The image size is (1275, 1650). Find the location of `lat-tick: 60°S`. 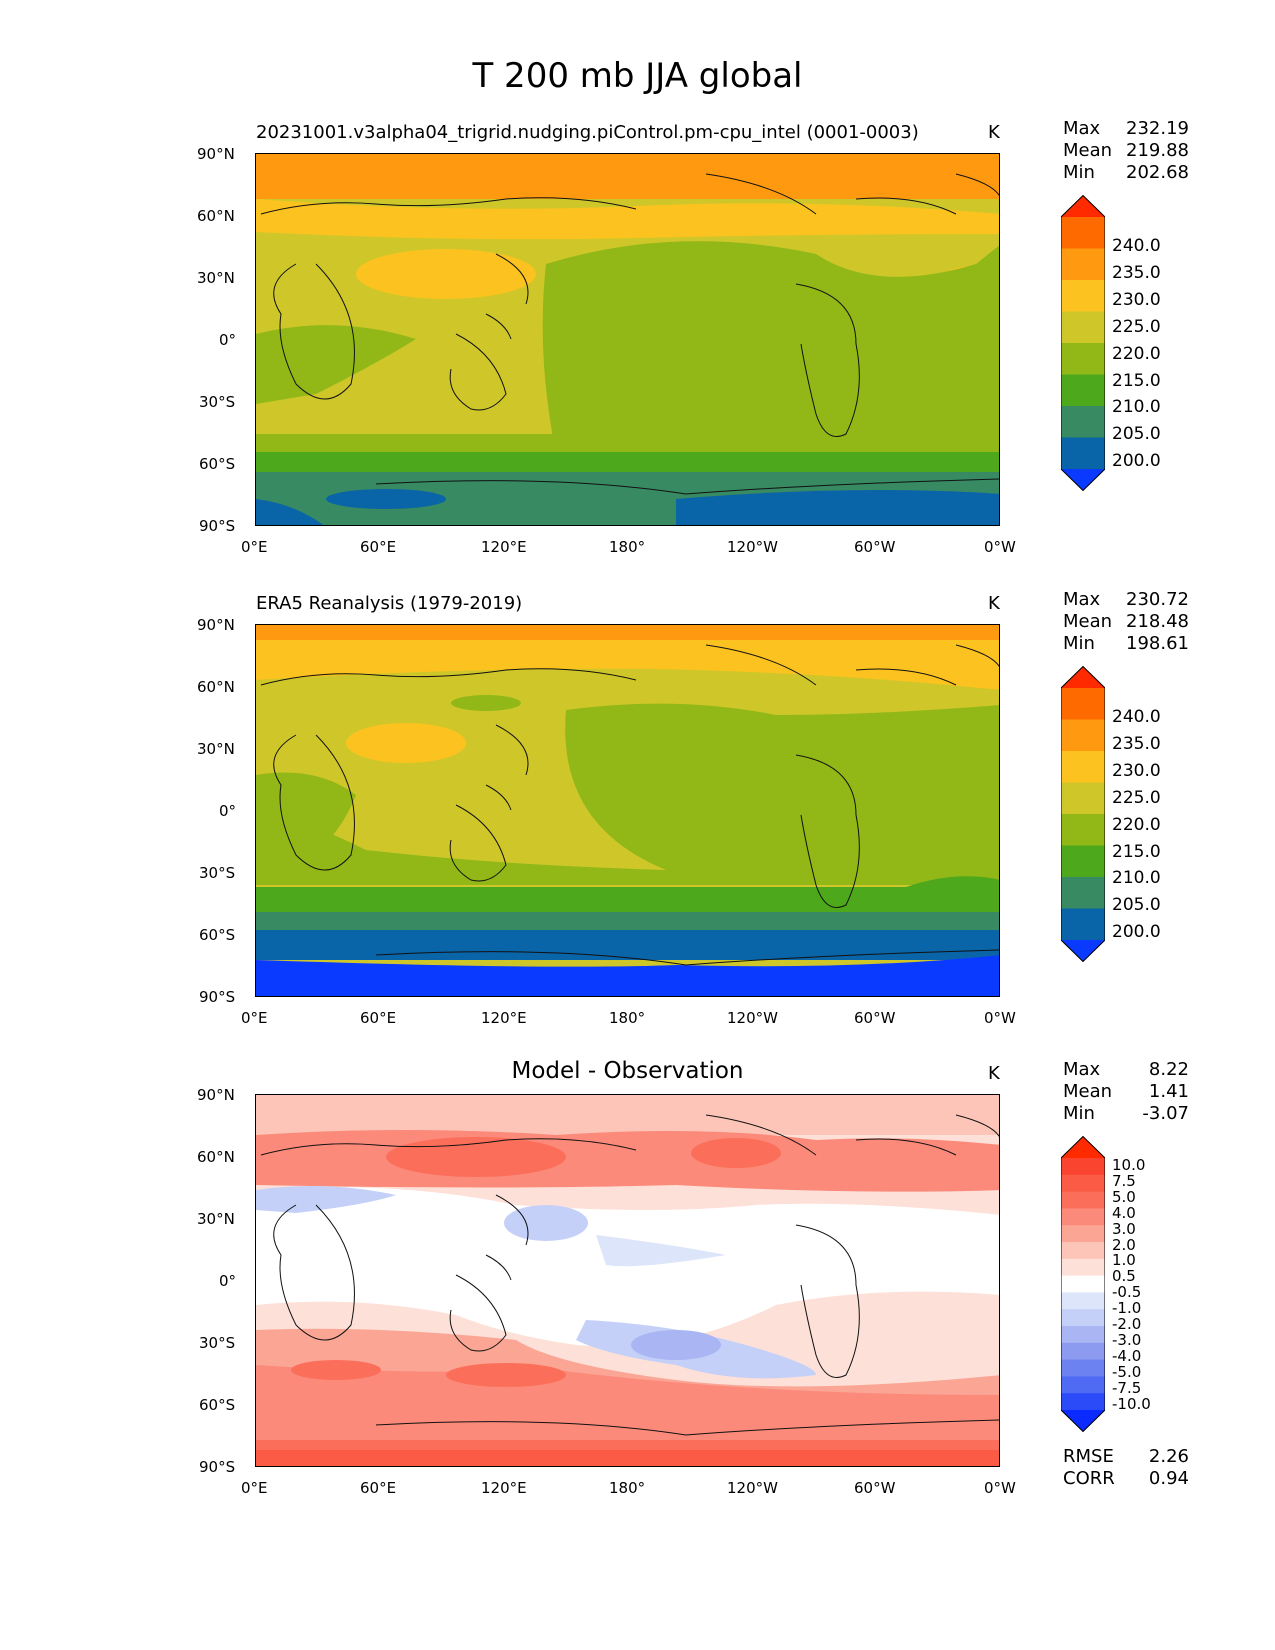

lat-tick: 60°S is located at coordinates (217, 1405).